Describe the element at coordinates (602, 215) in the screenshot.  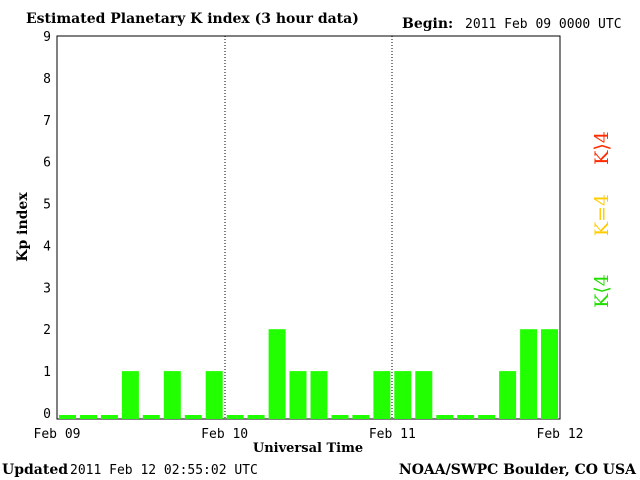
I see `legend-k-equal-4: K=4` at that location.